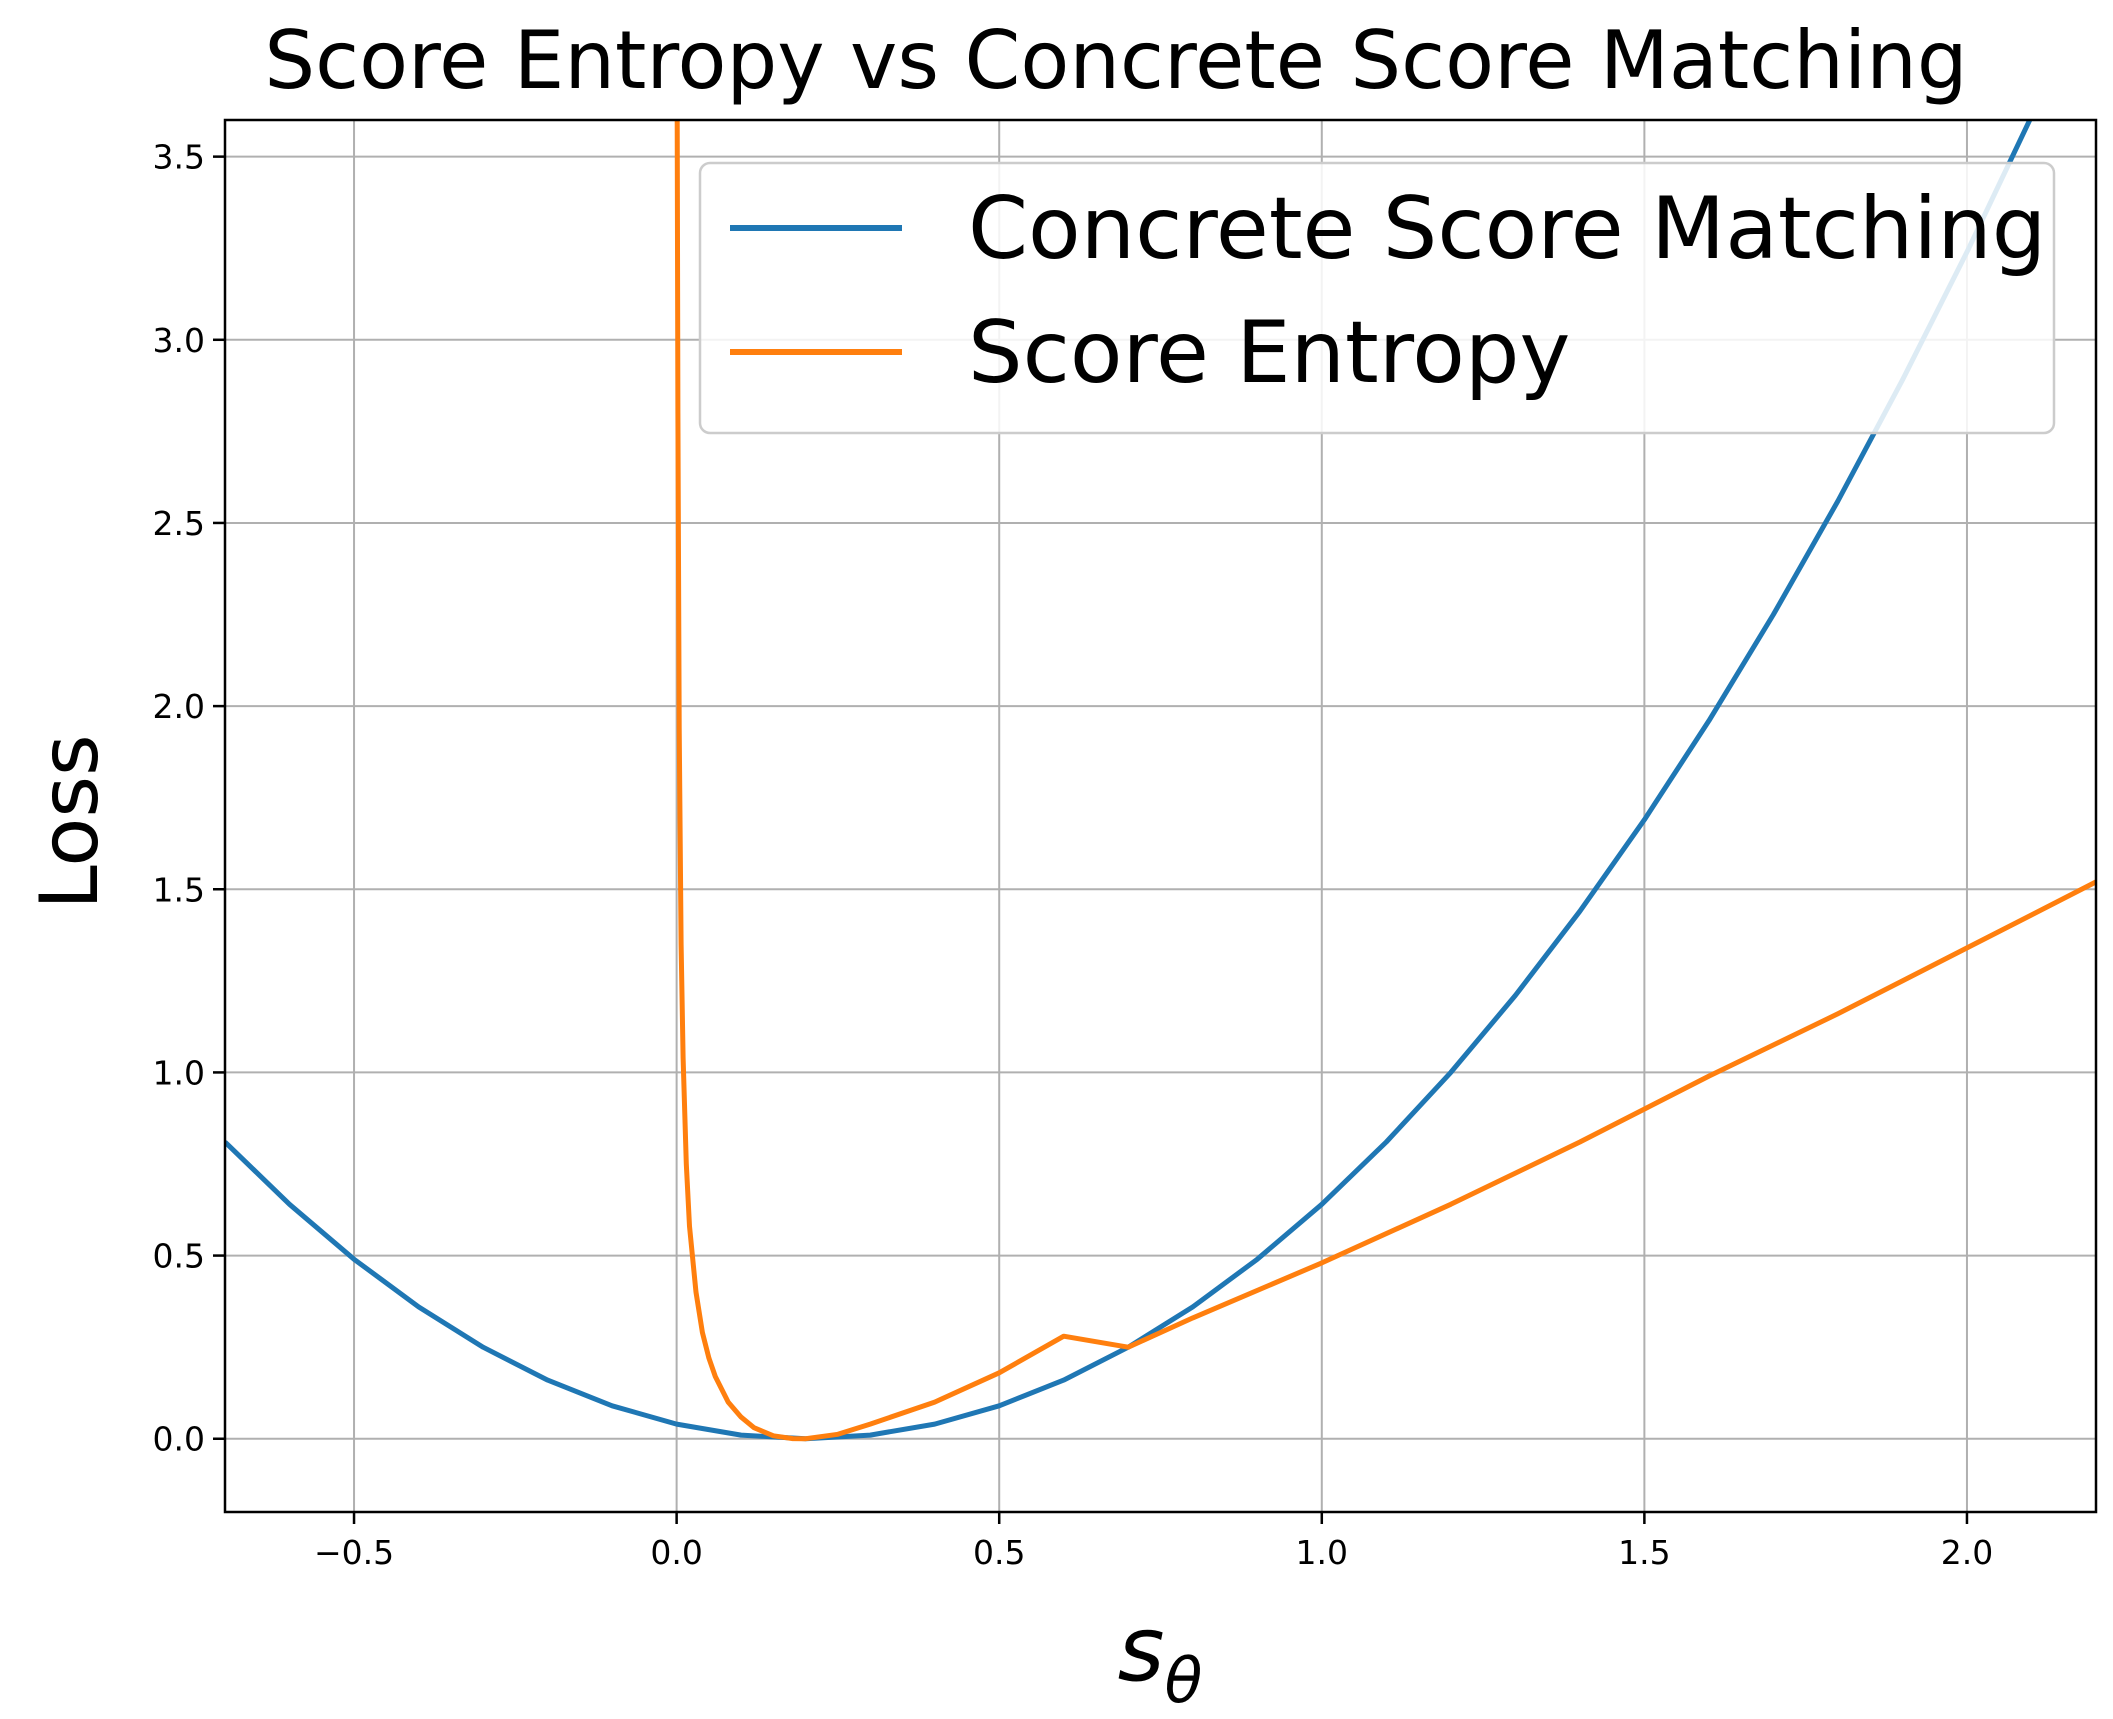 Image resolution: width=2113 pixels, height=1719 pixels. Describe the element at coordinates (1644, 1552) in the screenshot. I see `x-tick-label: 1.5` at that location.